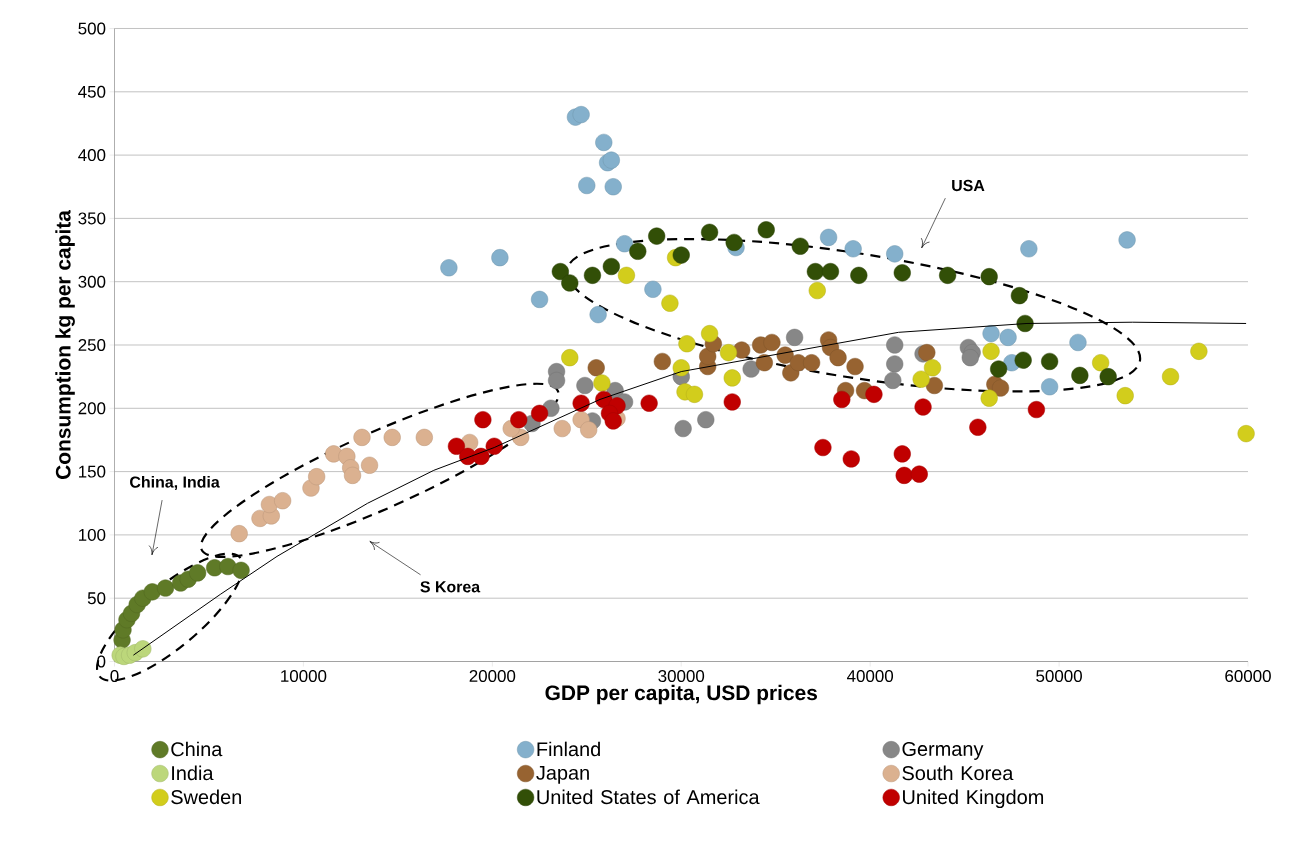 This screenshot has height=848, width=1300. What do you see at coordinates (870, 676) in the screenshot?
I see `x-tick-label: 40000` at bounding box center [870, 676].